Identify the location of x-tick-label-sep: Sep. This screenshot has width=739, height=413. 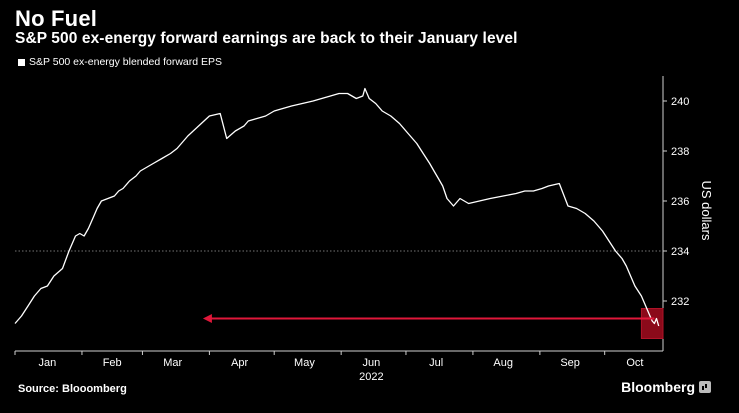
(570, 363).